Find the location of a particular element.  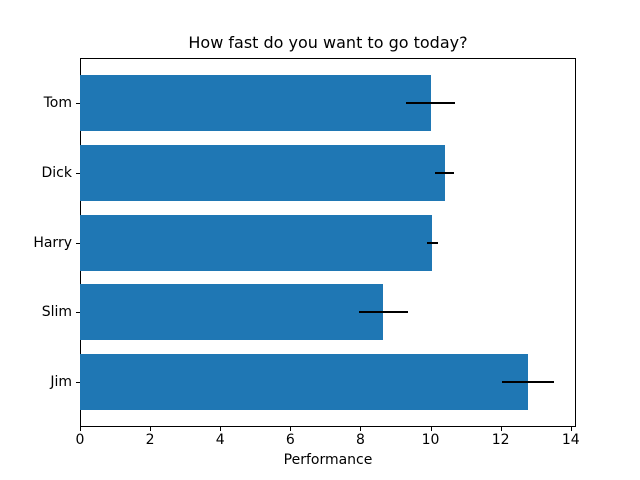

x-tick-label-14: 14 is located at coordinates (570, 440).